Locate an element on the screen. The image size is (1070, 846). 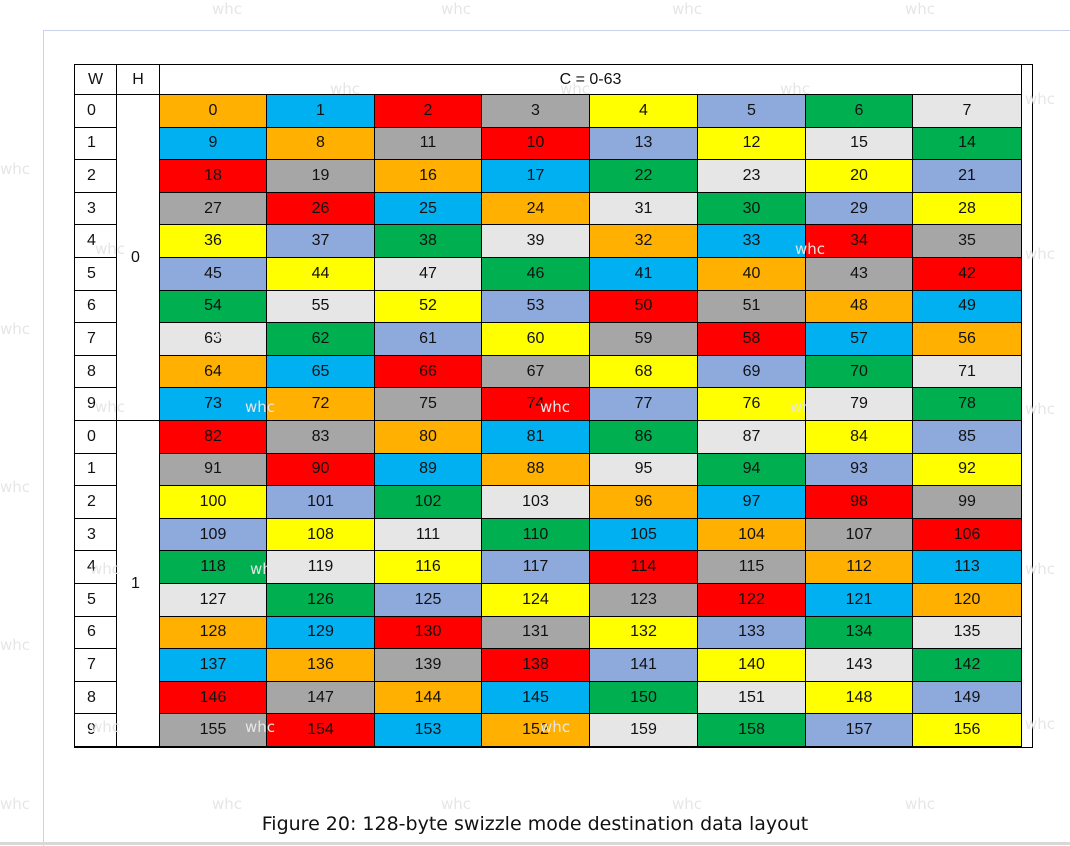
data-cell: 132 is located at coordinates (644, 633).